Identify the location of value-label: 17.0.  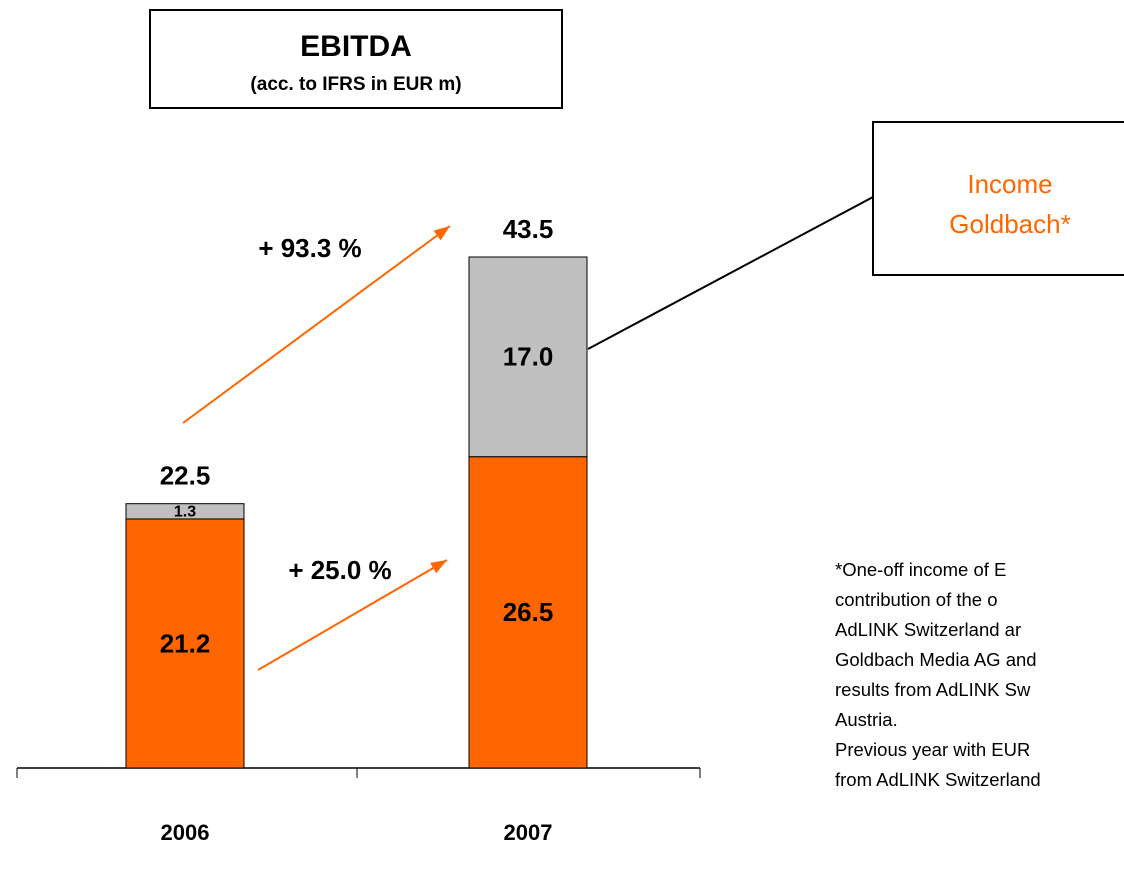
(528, 357).